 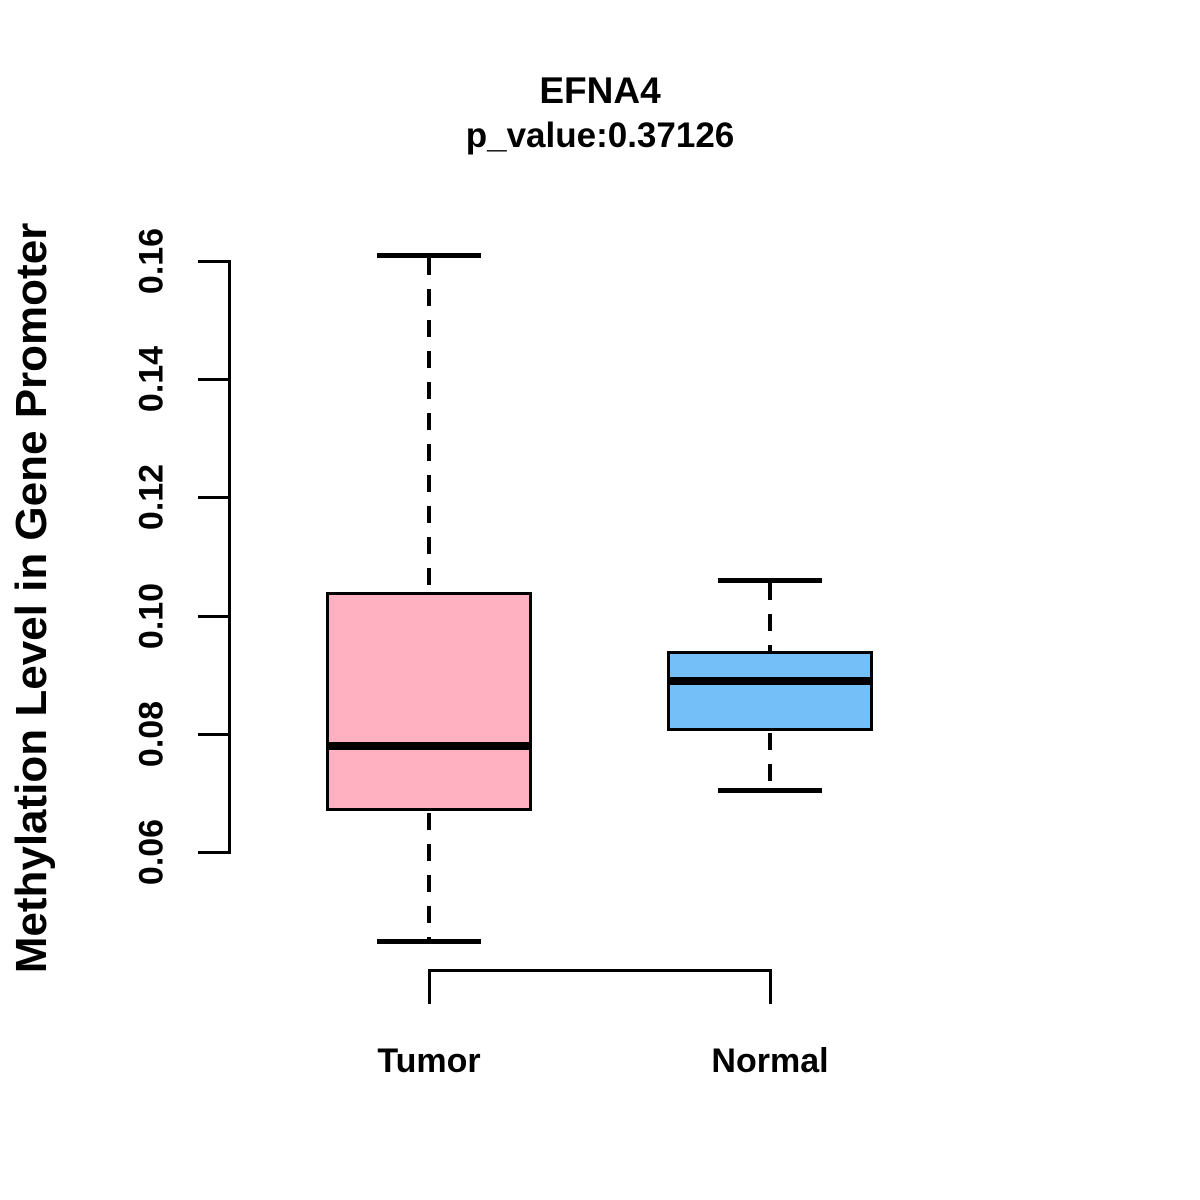 I want to click on y-tick-label: 0.10, so click(x=151, y=616).